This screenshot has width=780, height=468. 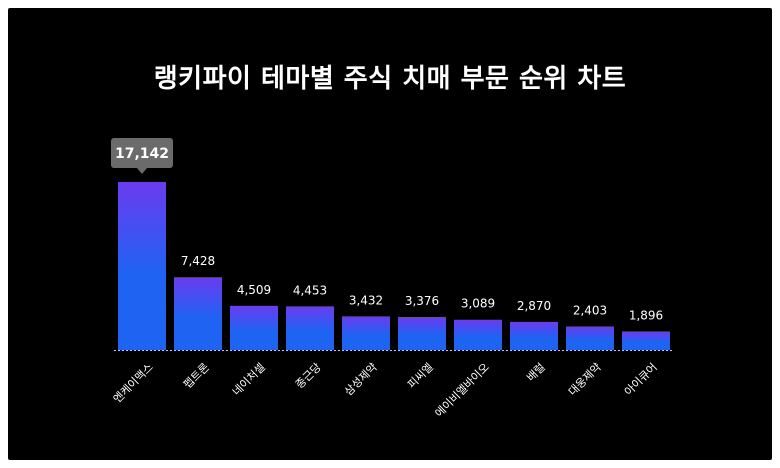 I want to click on category-label-10: 아이큐어, so click(x=641, y=380).